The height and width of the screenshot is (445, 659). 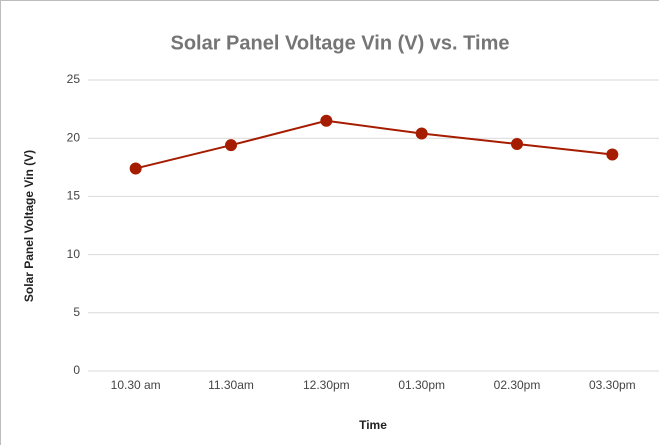 What do you see at coordinates (421, 385) in the screenshot?
I see `x-tick-label: 01.30pm` at bounding box center [421, 385].